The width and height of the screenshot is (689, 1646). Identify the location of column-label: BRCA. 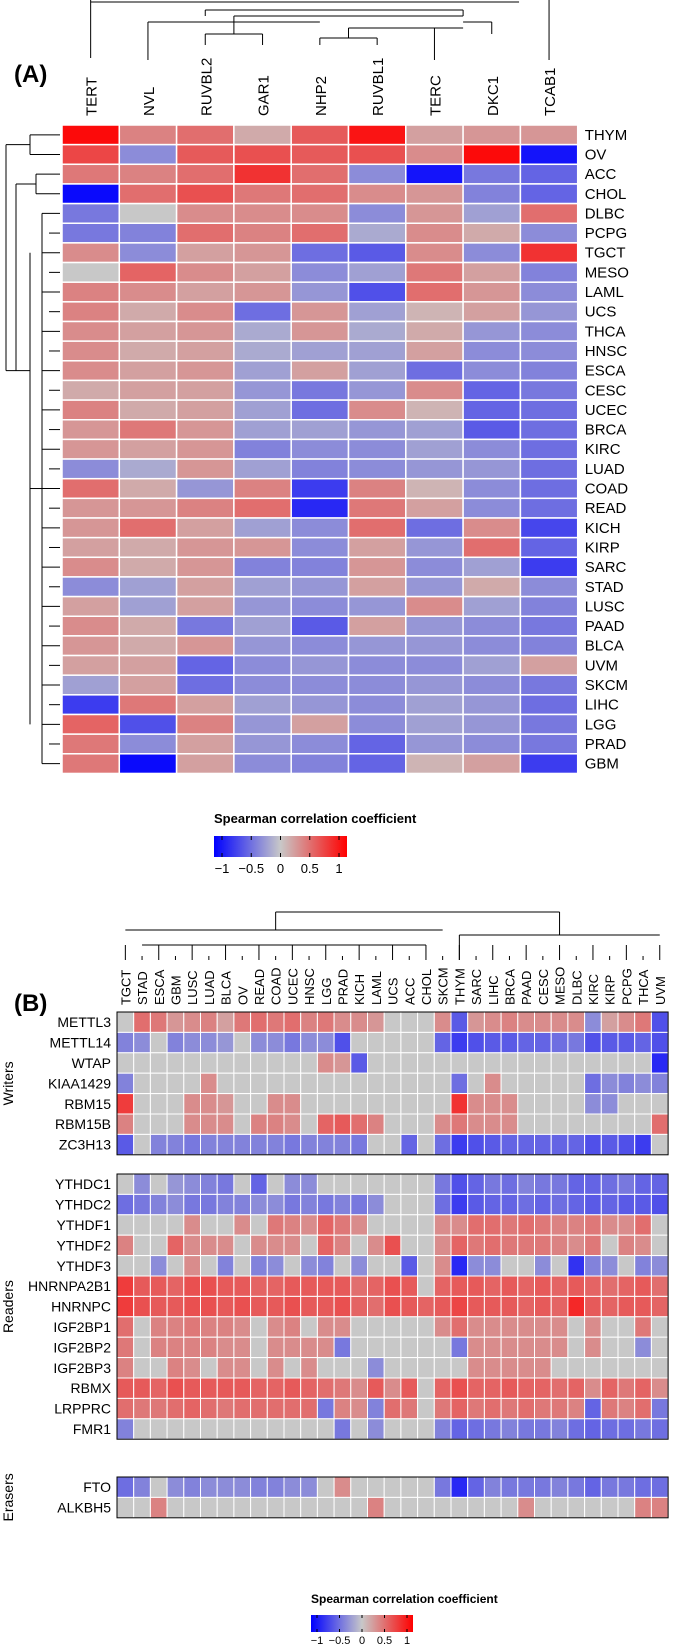
(509, 987).